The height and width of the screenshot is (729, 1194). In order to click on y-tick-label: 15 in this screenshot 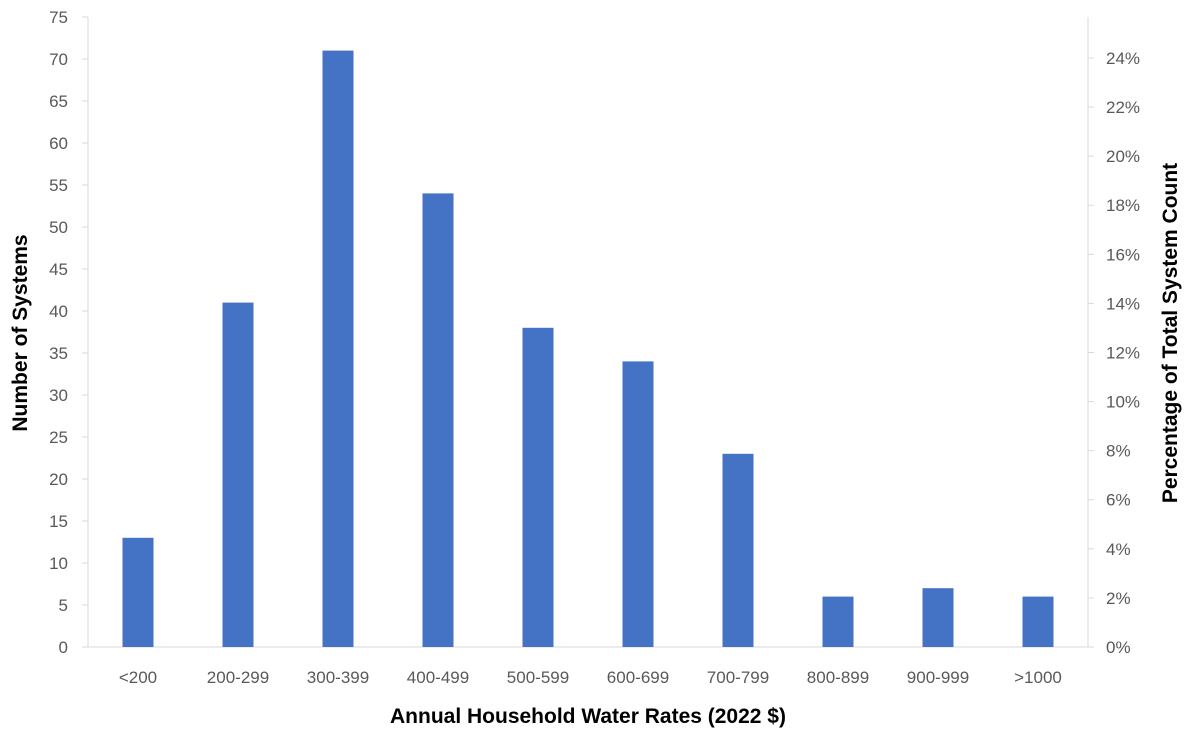, I will do `click(58, 521)`.